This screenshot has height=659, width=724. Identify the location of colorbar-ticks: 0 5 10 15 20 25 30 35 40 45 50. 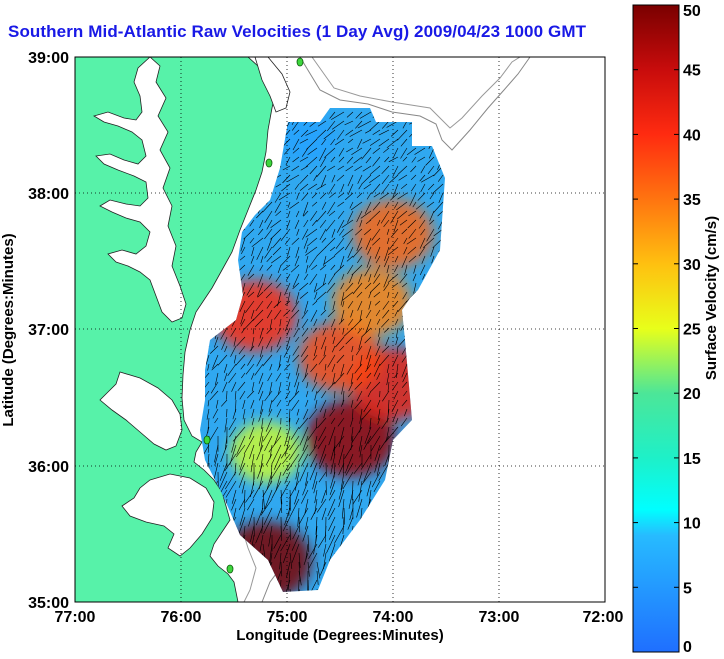
(667, 329).